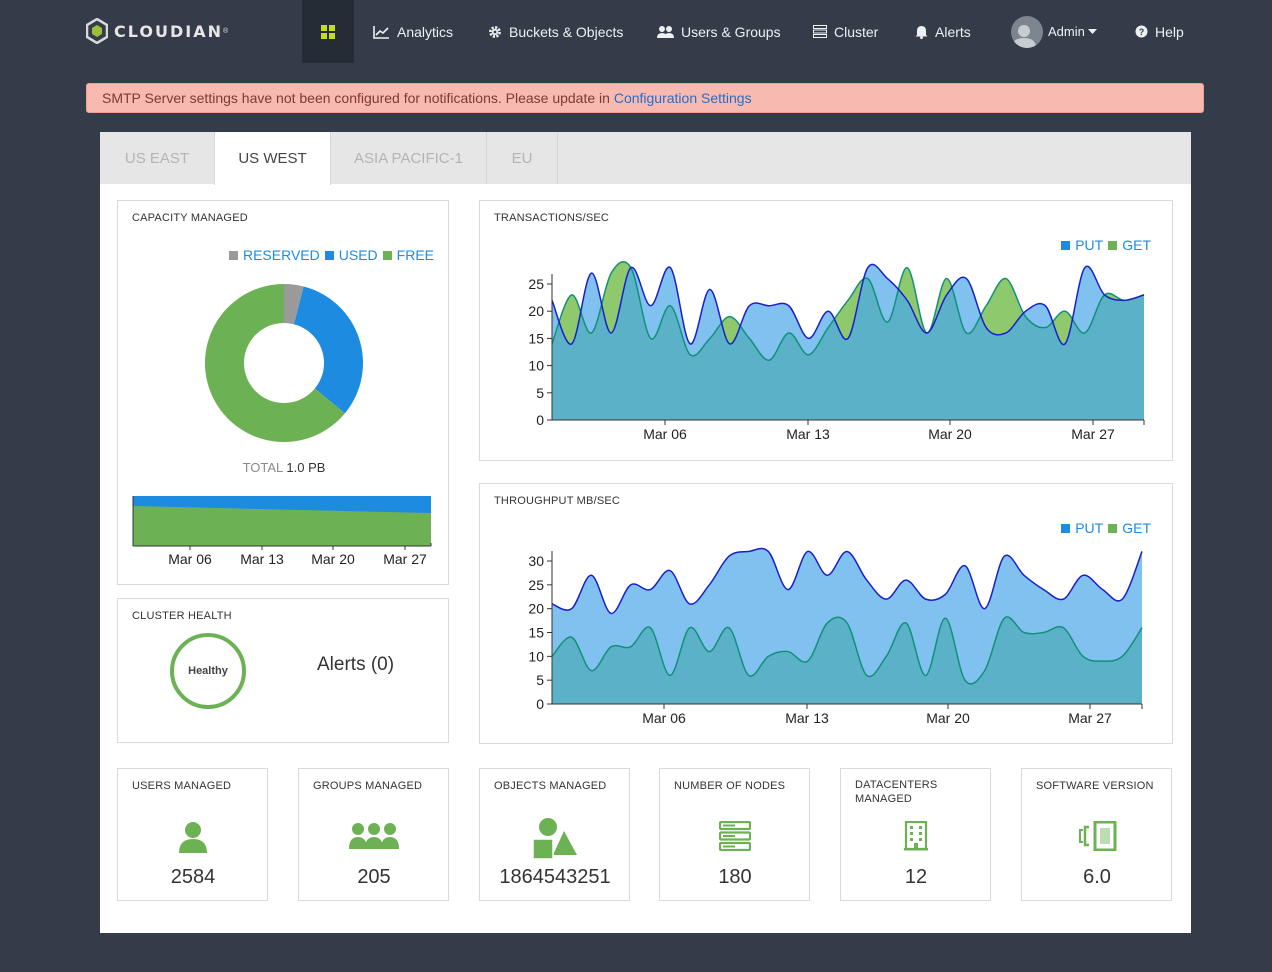  Describe the element at coordinates (540, 704) in the screenshot. I see `y-tick-label: 0` at that location.